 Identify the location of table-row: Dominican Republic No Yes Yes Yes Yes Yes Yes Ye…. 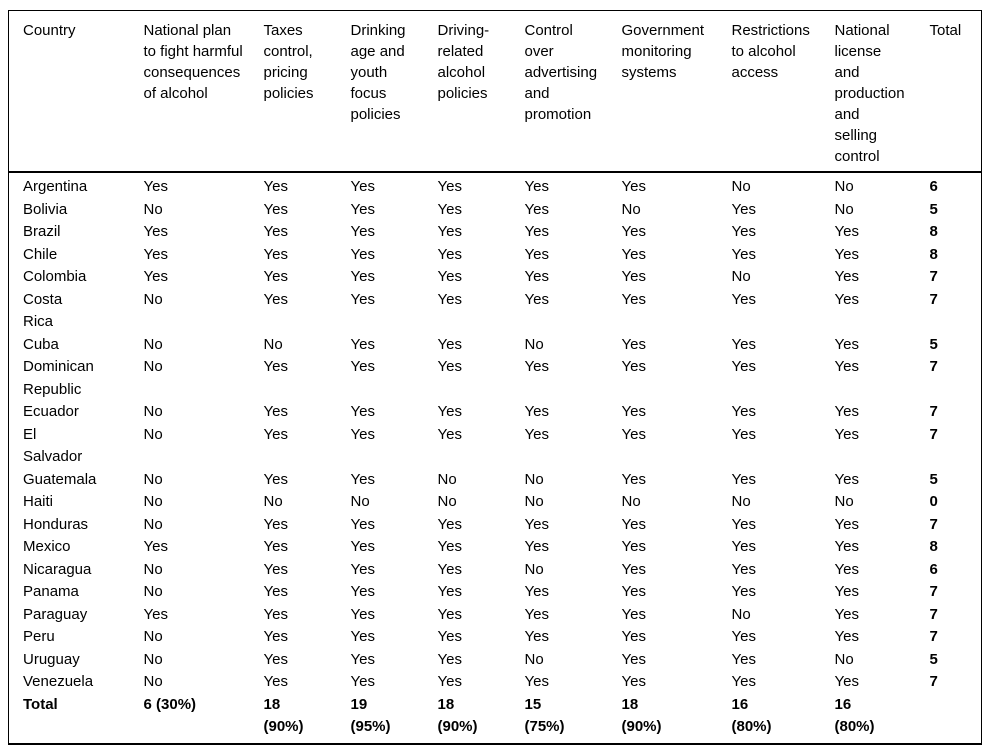
(495, 378).